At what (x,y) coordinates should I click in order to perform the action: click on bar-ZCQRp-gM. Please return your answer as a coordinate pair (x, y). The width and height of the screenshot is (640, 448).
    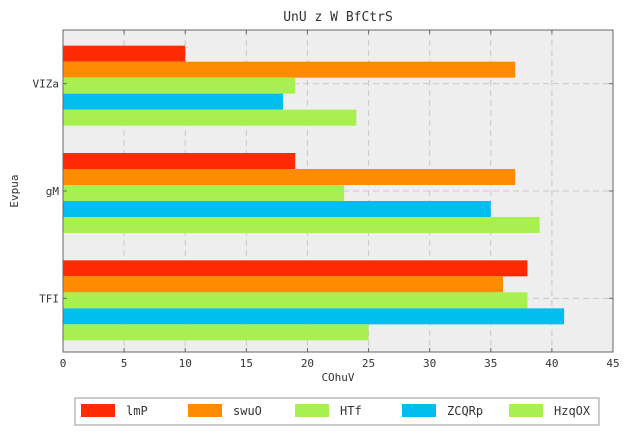
    Looking at the image, I should click on (277, 209).